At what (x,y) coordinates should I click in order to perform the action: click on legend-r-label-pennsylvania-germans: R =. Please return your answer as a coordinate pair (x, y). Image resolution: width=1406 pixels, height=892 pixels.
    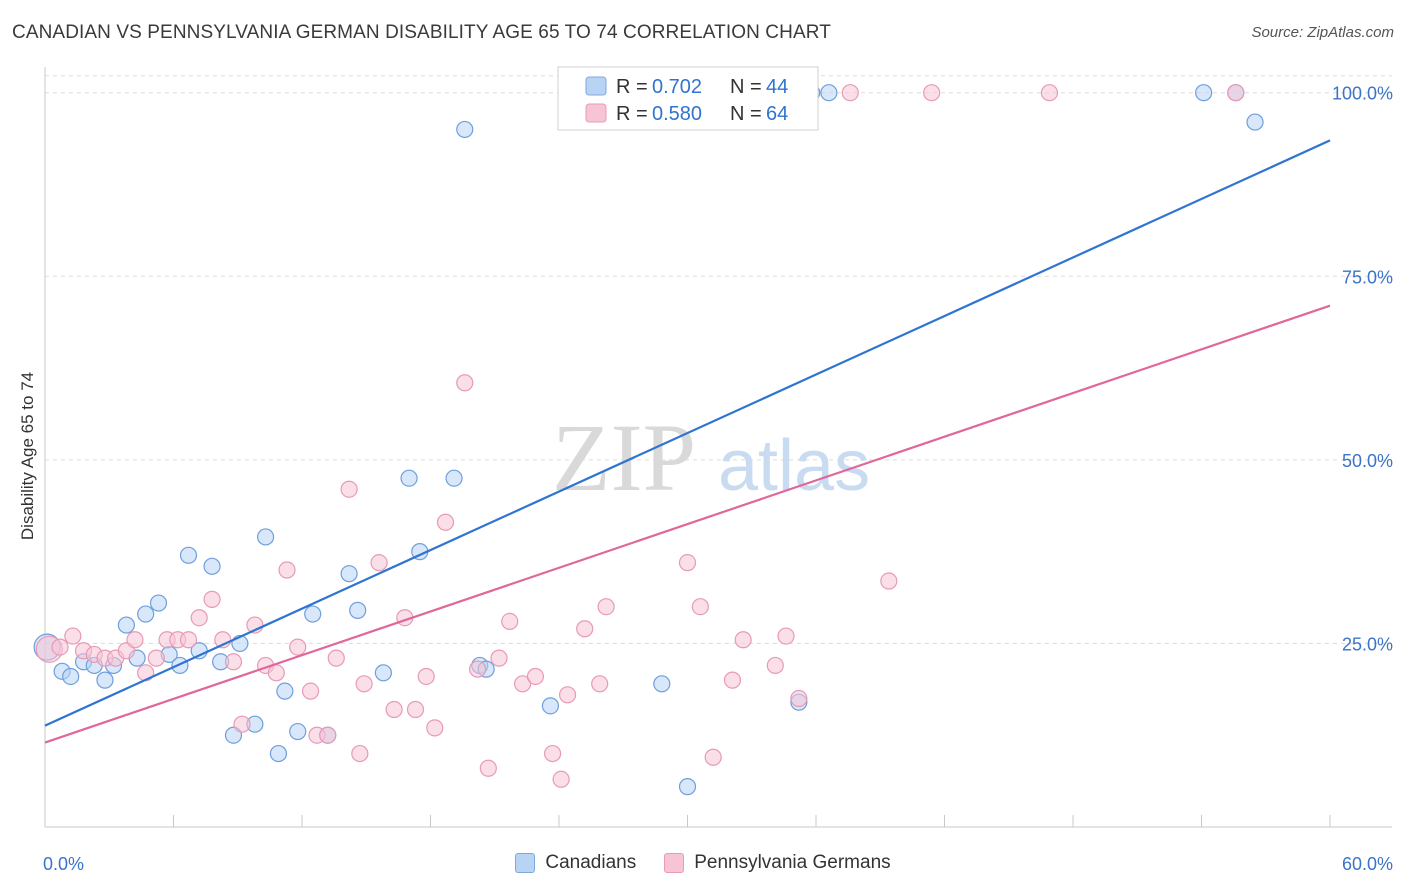
    Looking at the image, I should click on (632, 114).